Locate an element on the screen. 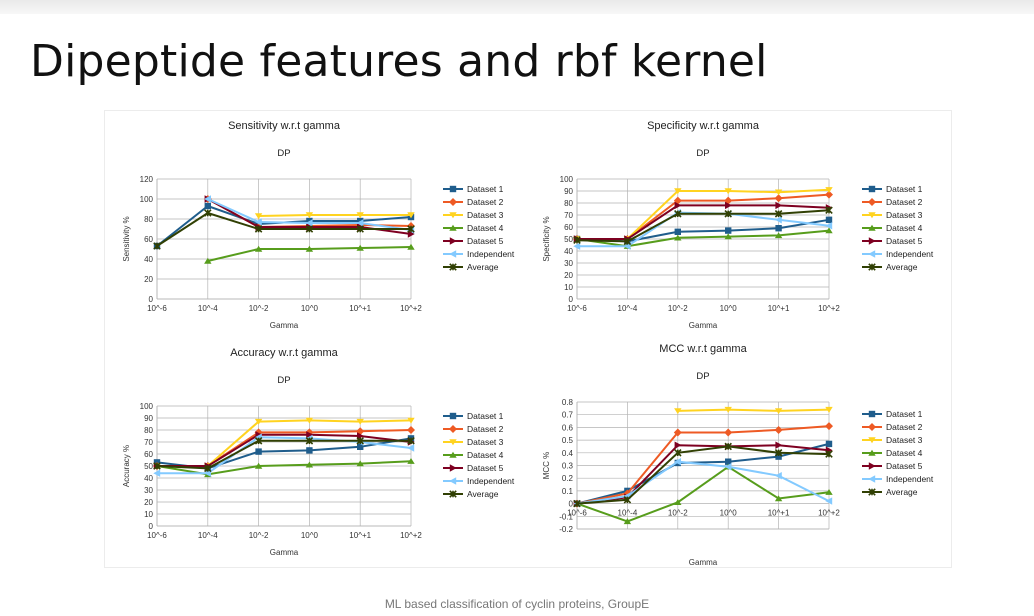 The width and height of the screenshot is (1034, 616). x-axis-label: Gamma is located at coordinates (284, 552).